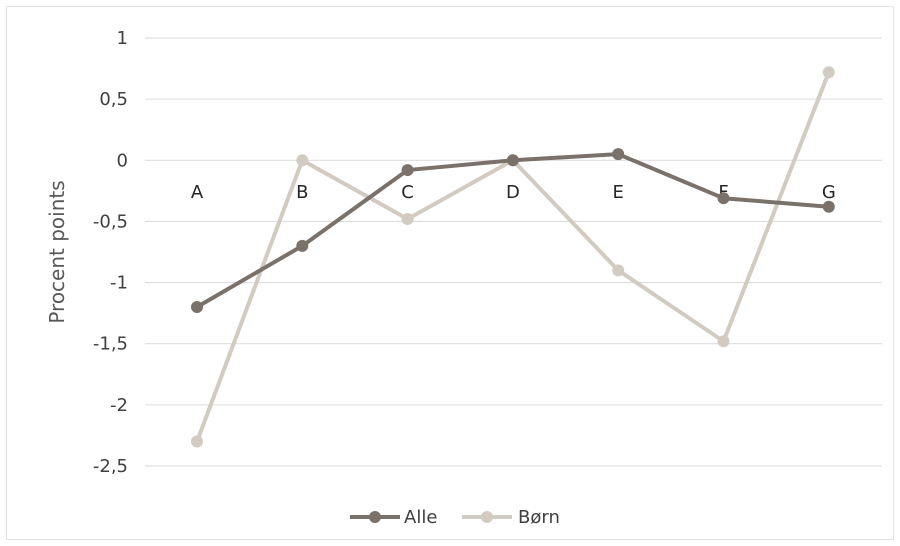  Describe the element at coordinates (110, 344) in the screenshot. I see `y-tick-label: -1,5` at that location.